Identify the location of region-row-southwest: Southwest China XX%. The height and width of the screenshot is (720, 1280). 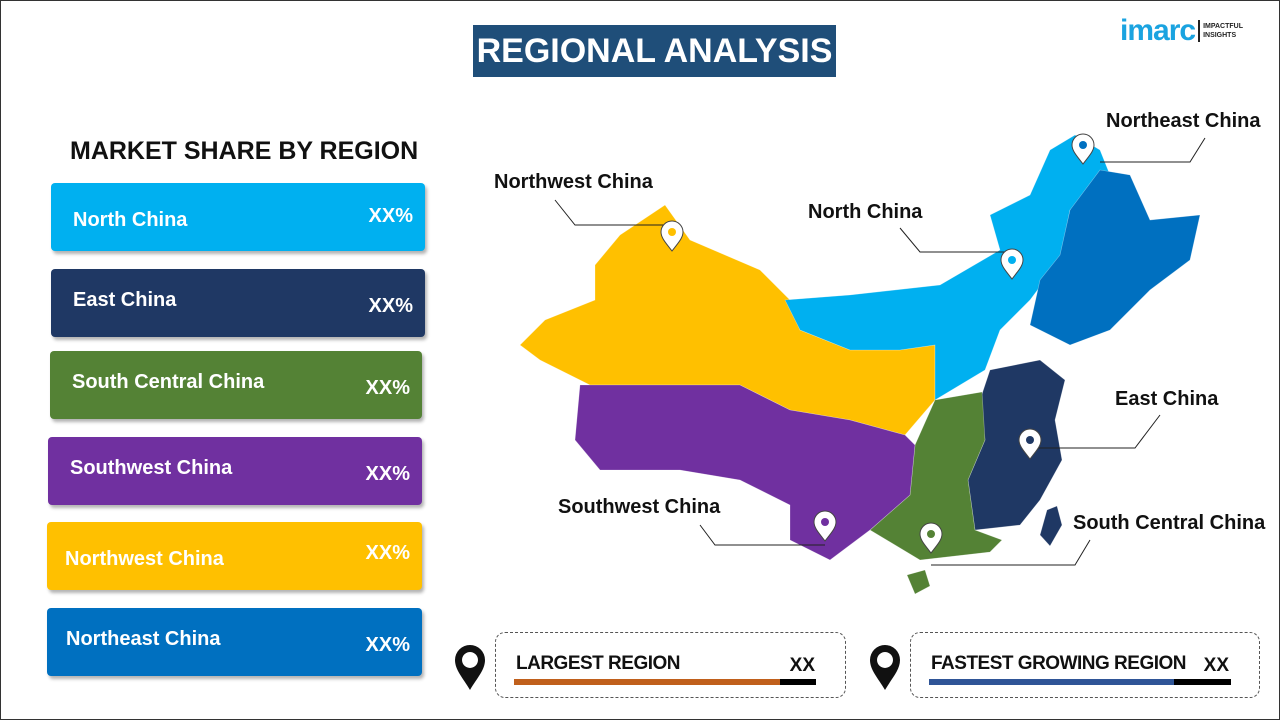
(235, 471).